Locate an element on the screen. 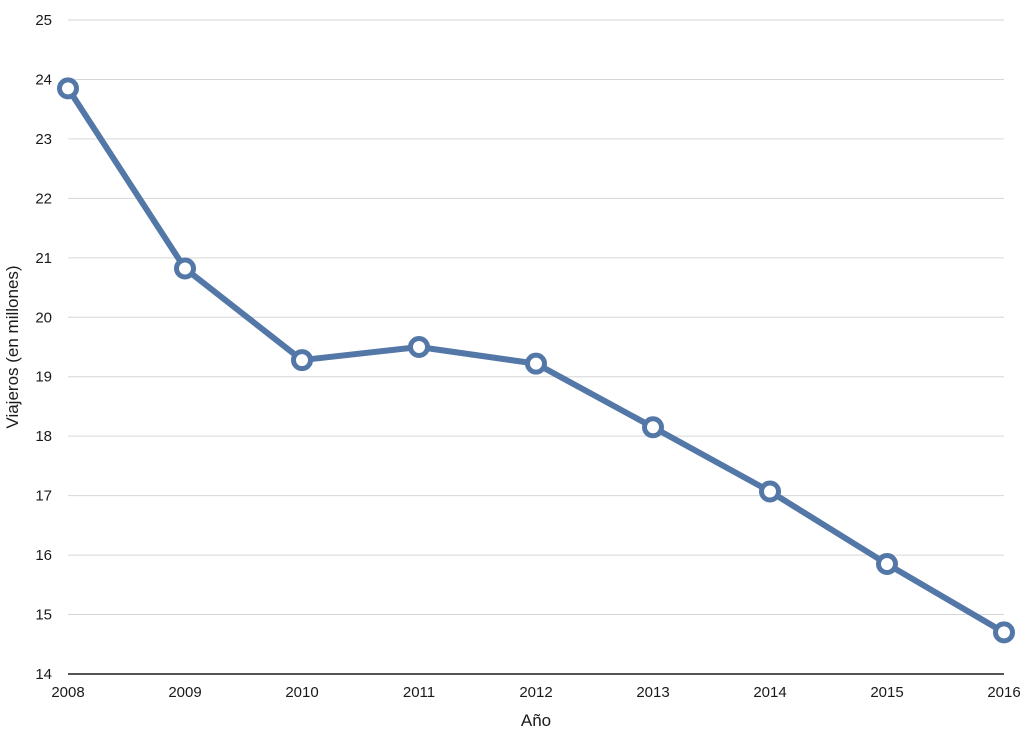 The image size is (1023, 732). y-tick-label: 19 is located at coordinates (43, 377).